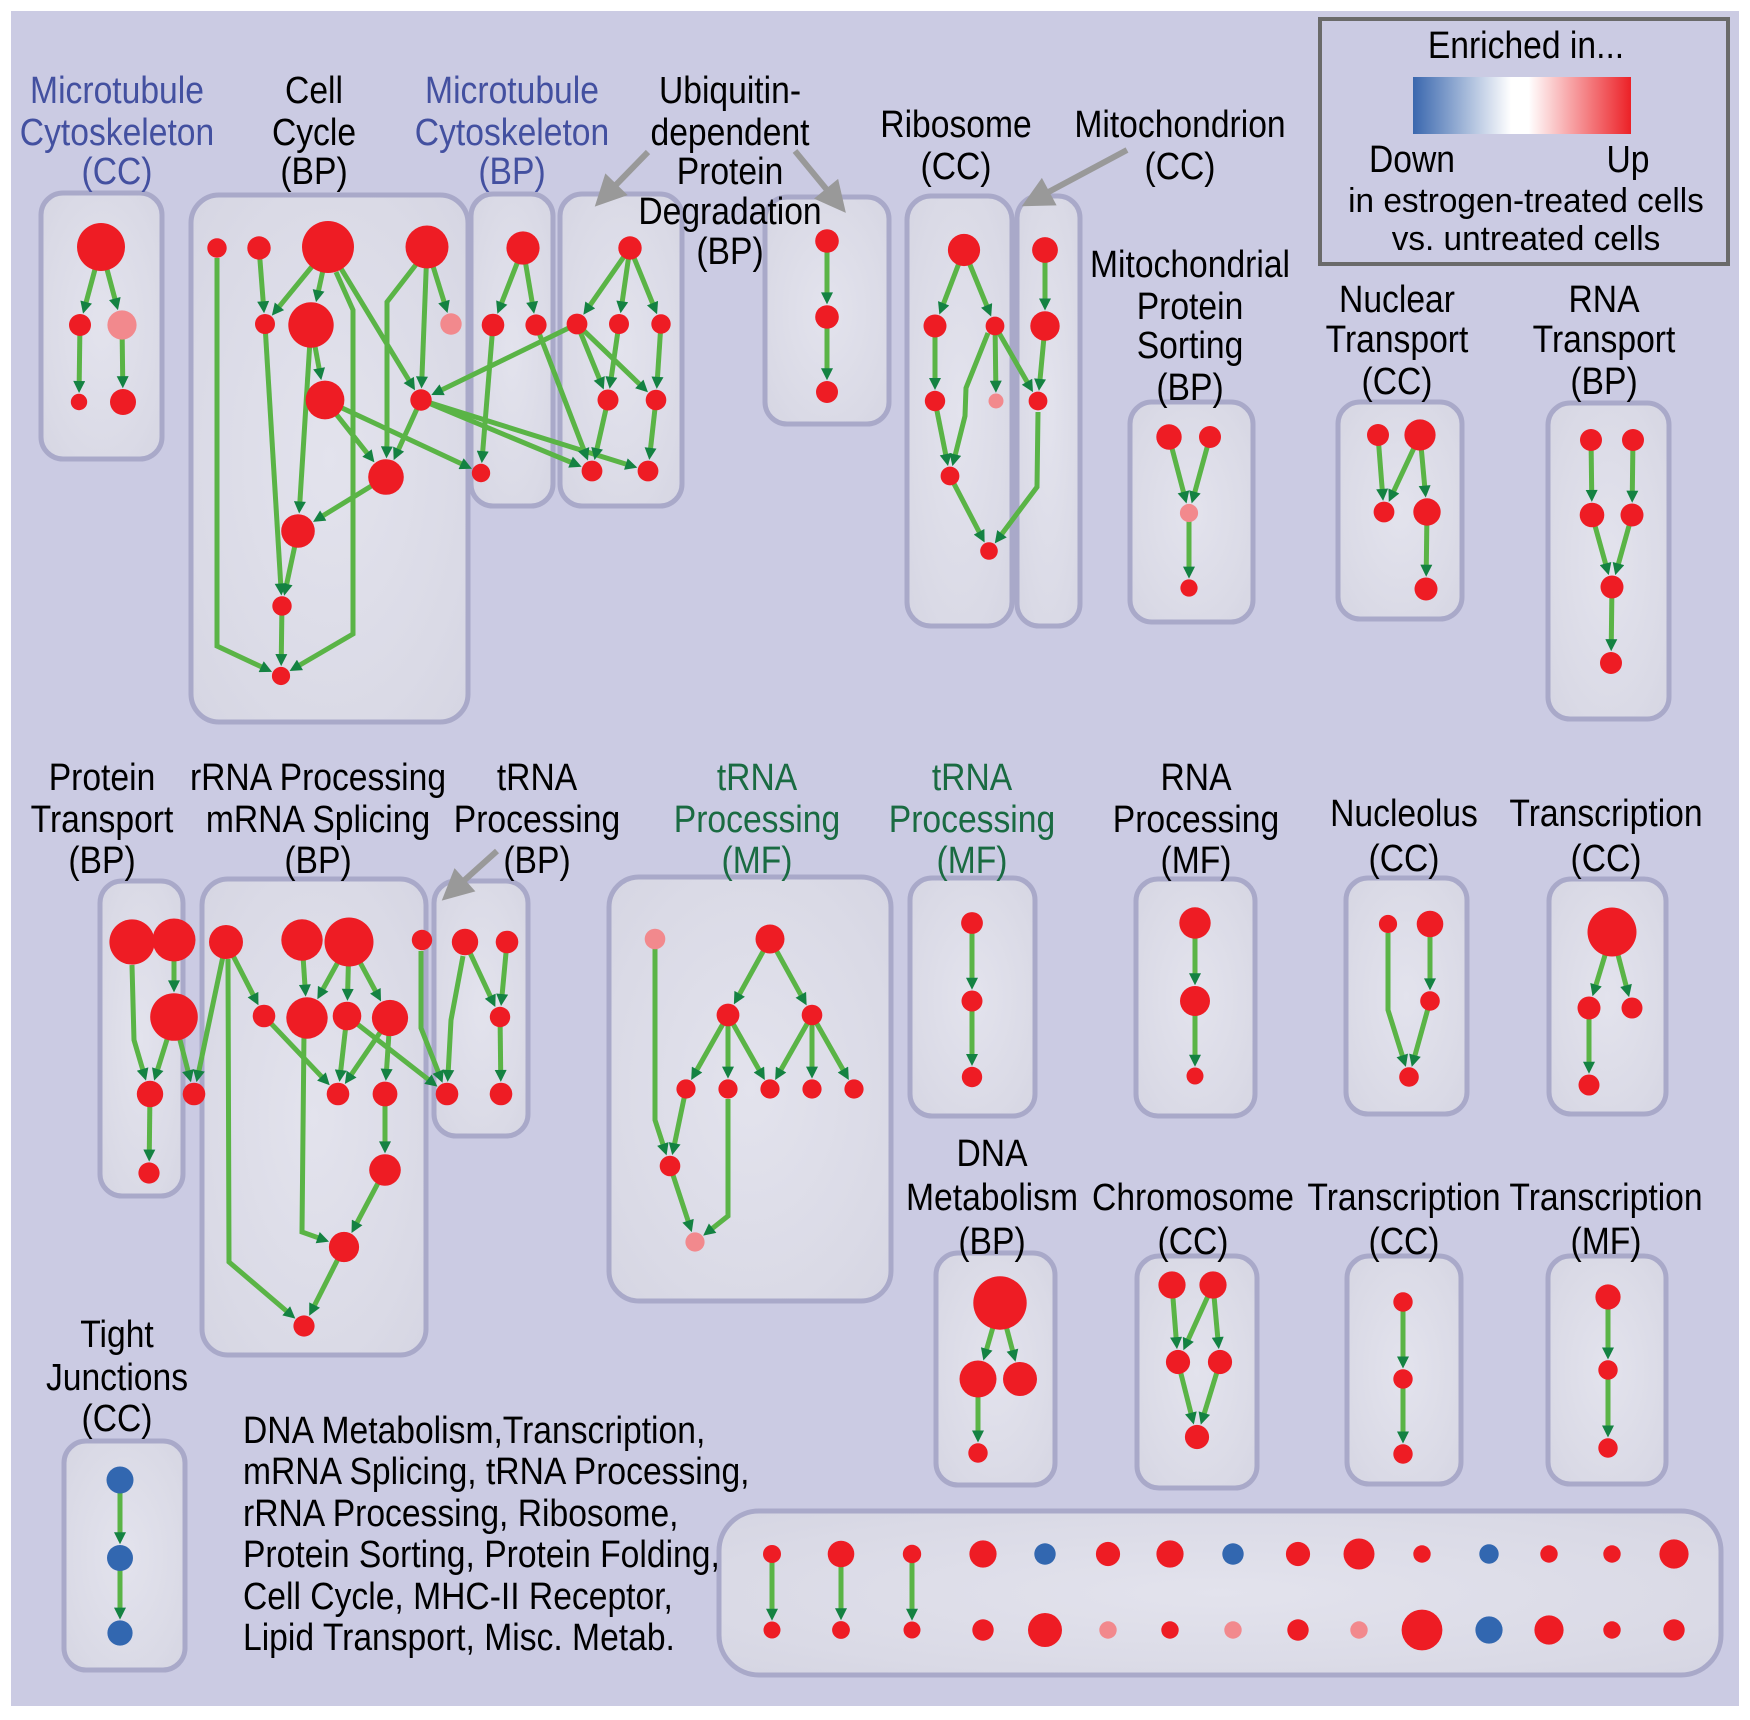  What do you see at coordinates (481, 1555) in the screenshot?
I see `svg-text:Protein Sorting, Protein Foldi: Protein Sorting, Protein Folding,` at bounding box center [481, 1555].